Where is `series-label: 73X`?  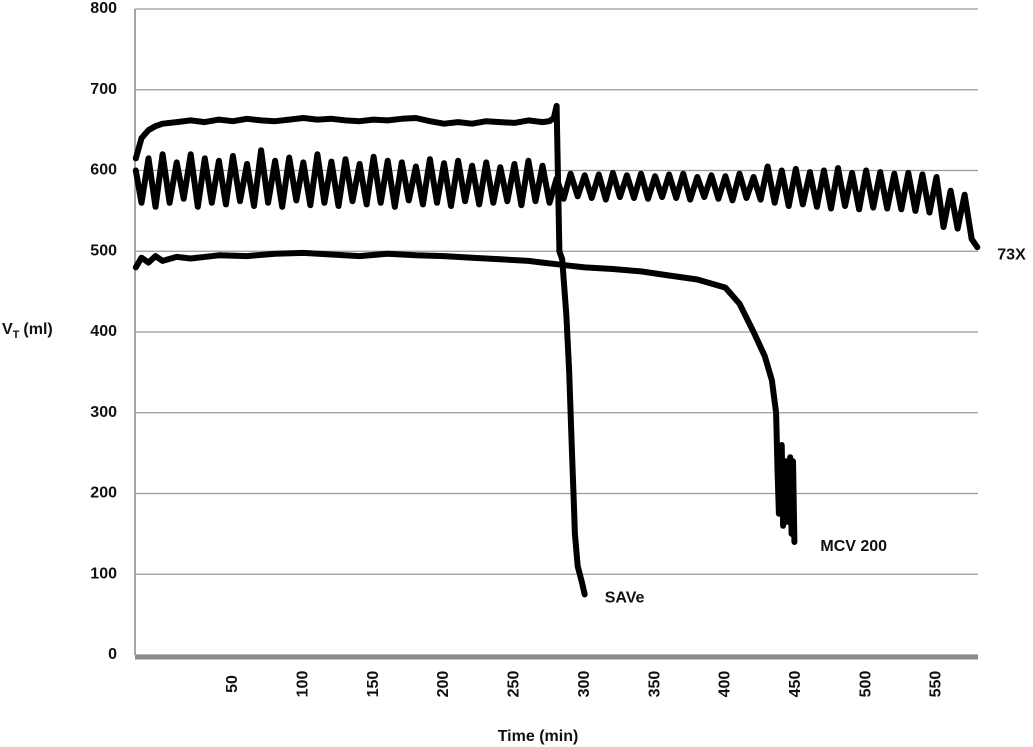 series-label: 73X is located at coordinates (1011, 254).